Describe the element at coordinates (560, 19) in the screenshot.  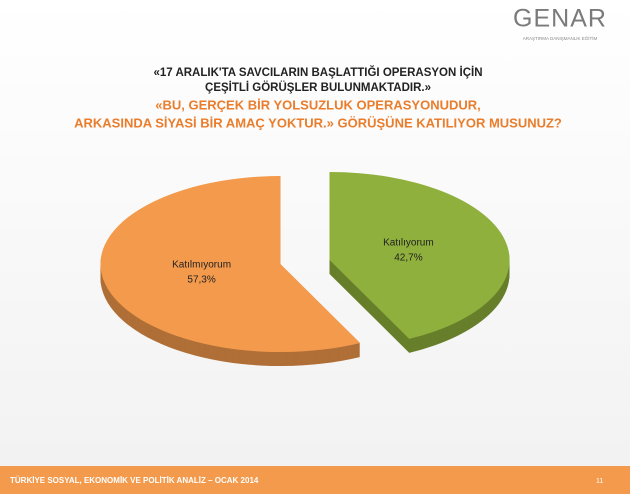
I see `brand-name: GENAR` at that location.